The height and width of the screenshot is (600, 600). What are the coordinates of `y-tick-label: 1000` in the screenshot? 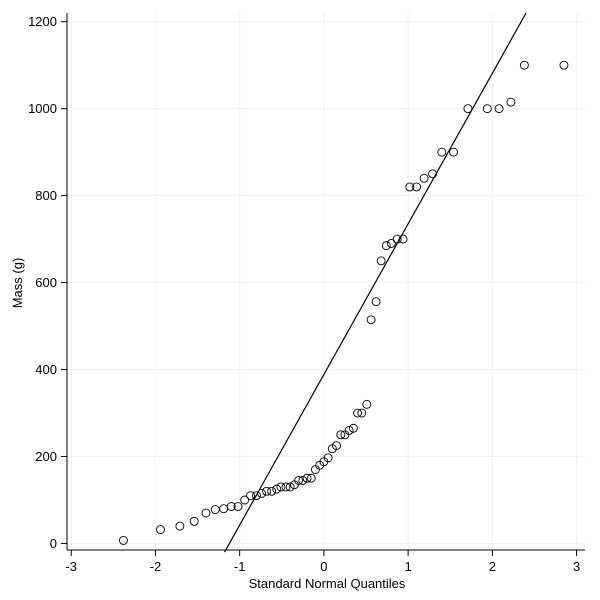 It's located at (42, 108).